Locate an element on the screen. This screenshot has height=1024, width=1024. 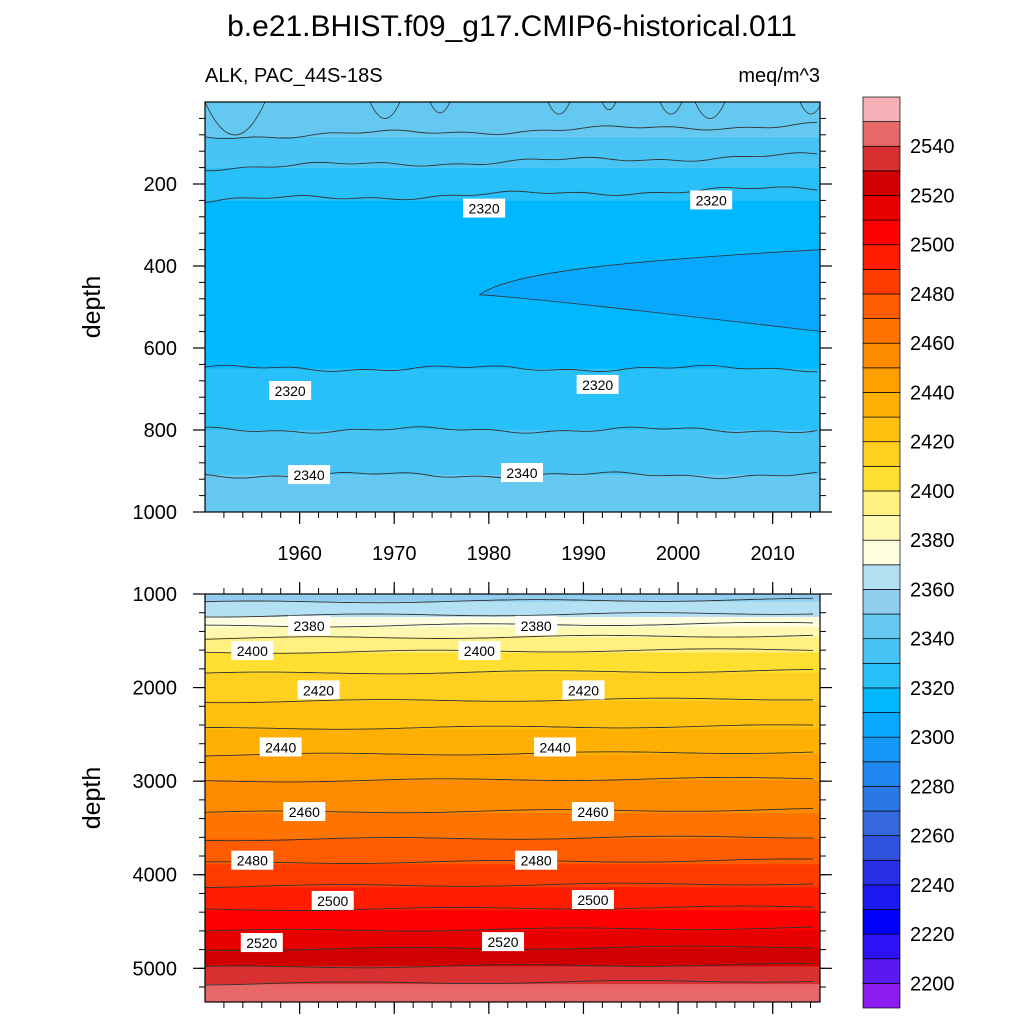
y-tick-label: 400 is located at coordinates (160, 267).